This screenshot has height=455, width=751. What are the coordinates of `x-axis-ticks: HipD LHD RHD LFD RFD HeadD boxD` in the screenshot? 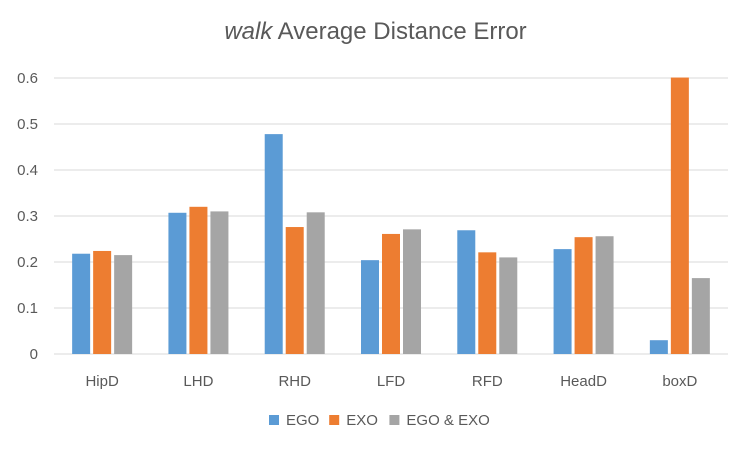 It's located at (391, 381).